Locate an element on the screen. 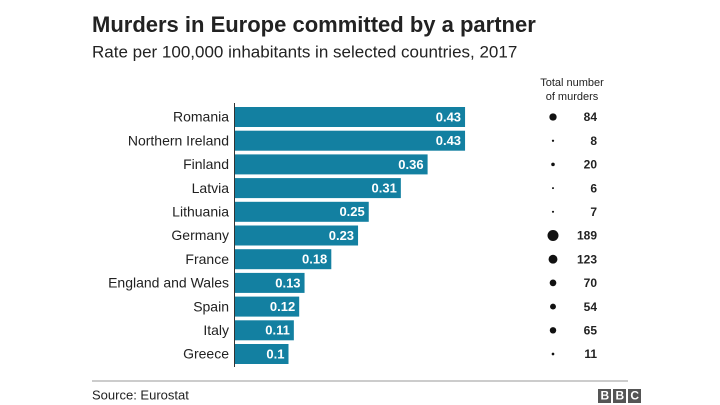 The image size is (720, 405). total-label: 6 is located at coordinates (593, 188).